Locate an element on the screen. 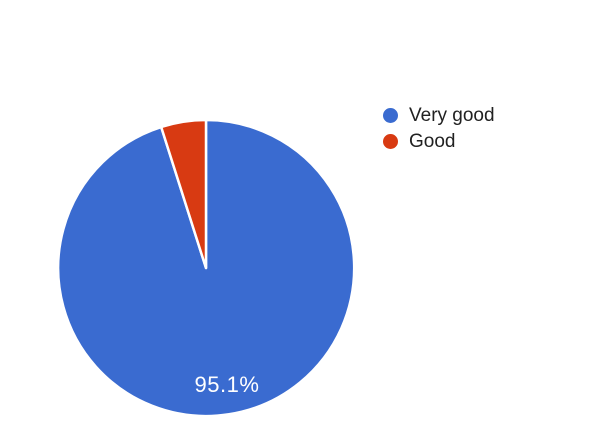  chart-legend: Very good Good is located at coordinates (439, 128).